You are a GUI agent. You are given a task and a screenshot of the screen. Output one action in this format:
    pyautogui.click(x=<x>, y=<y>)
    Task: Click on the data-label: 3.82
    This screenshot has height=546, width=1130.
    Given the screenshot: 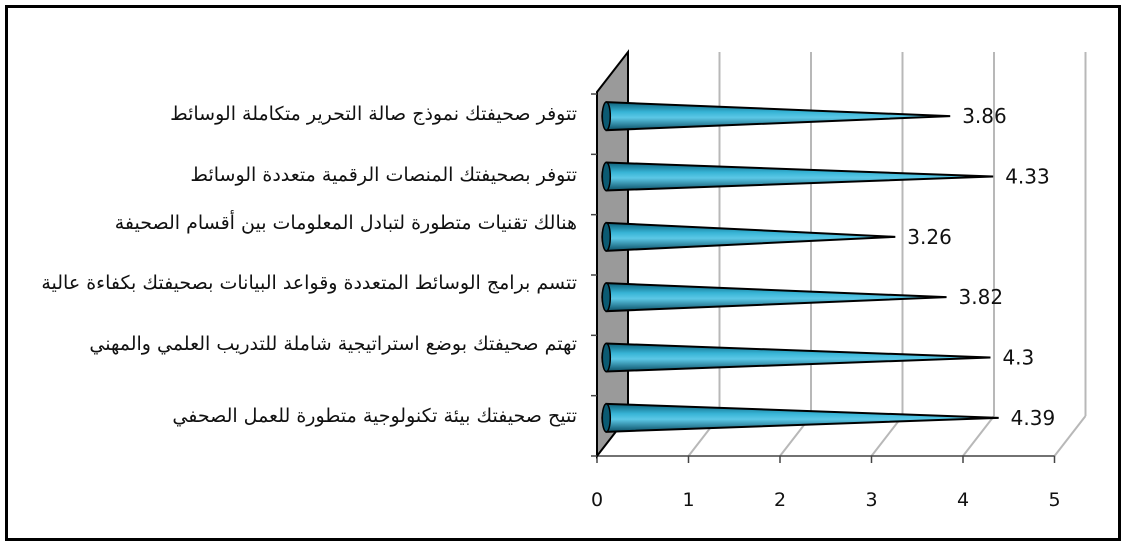 What is the action you would take?
    pyautogui.click(x=981, y=297)
    